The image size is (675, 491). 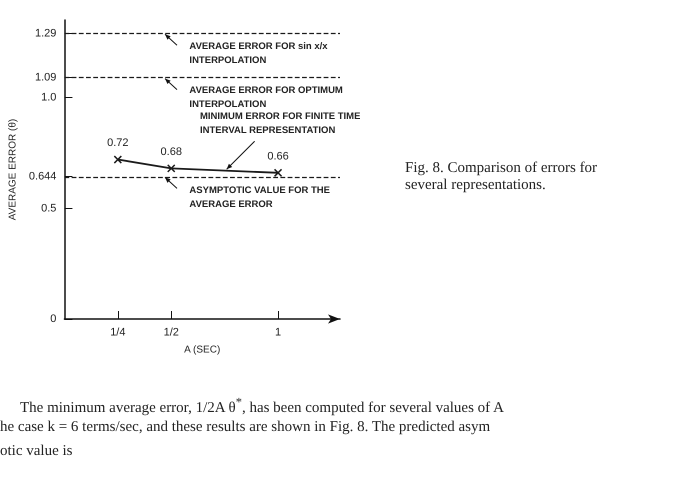 I want to click on y-tick-label: 0, so click(x=53, y=319).